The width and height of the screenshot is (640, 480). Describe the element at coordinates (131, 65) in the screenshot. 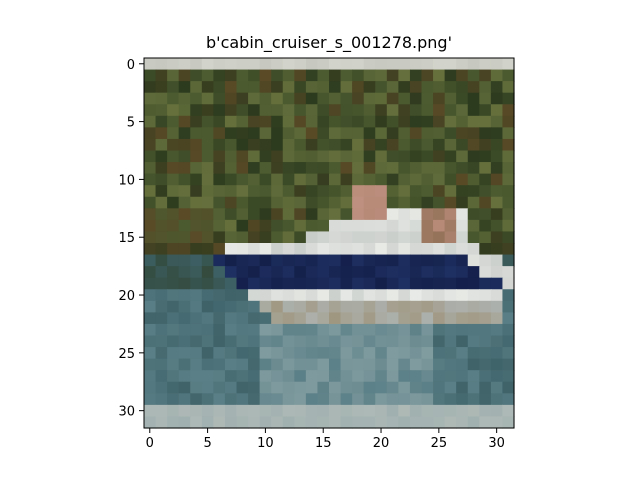

I see `y-tick-label: 0` at that location.